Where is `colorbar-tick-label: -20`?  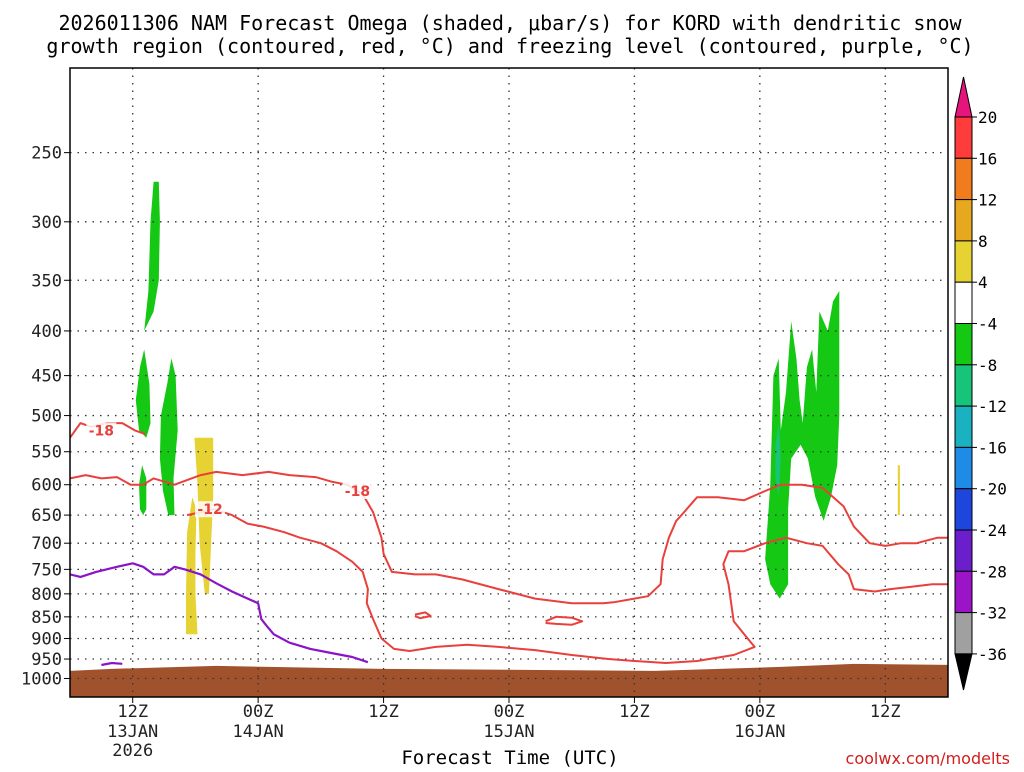 colorbar-tick-label: -20 is located at coordinates (992, 489).